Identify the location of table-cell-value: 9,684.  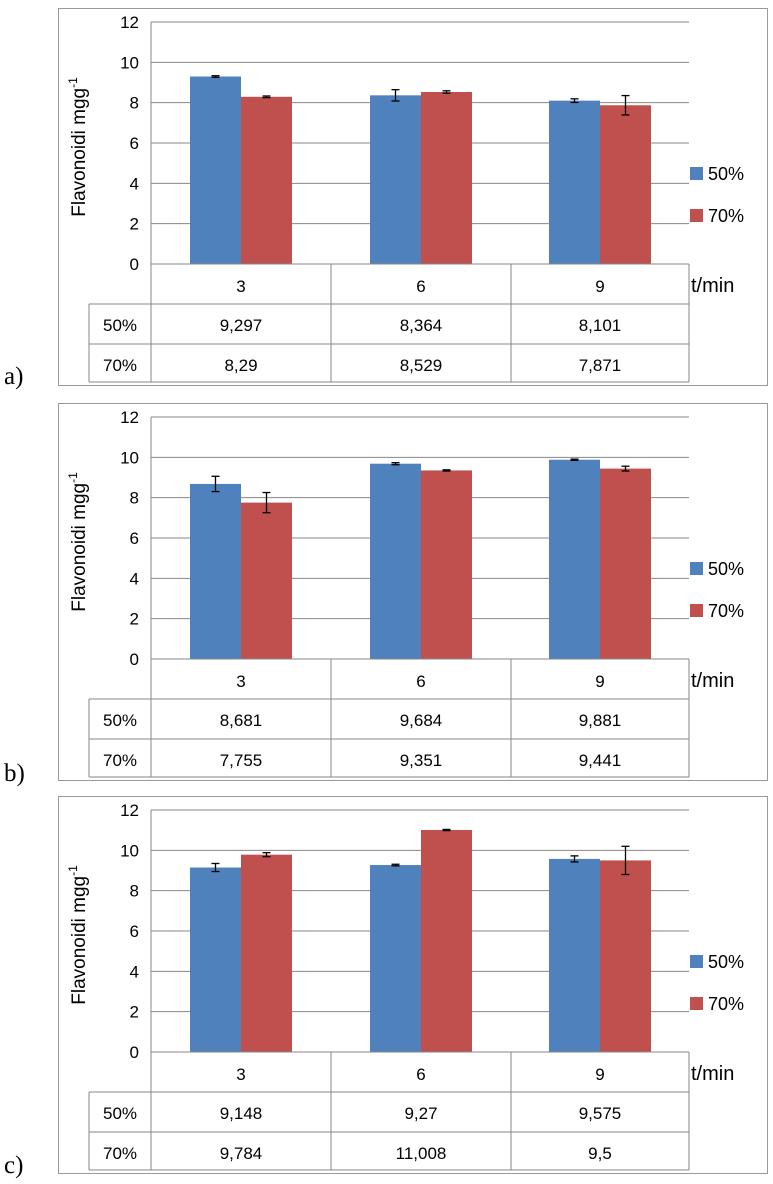
(421, 720).